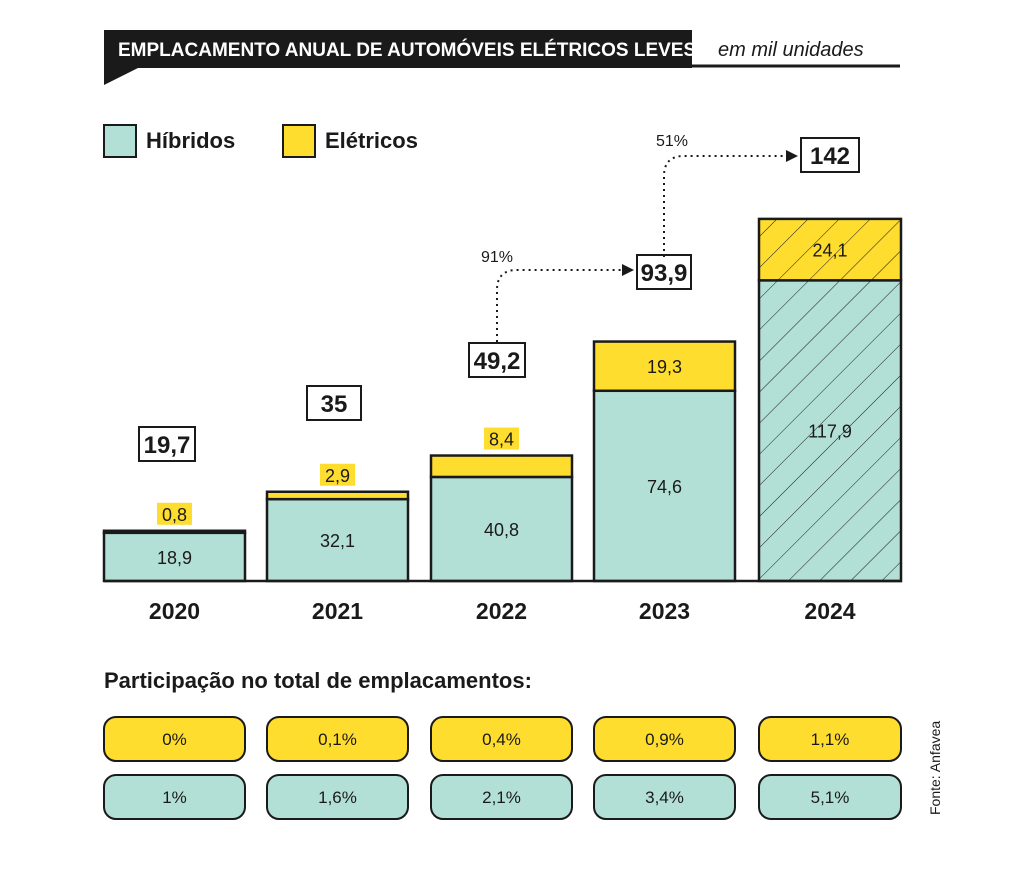 The width and height of the screenshot is (1024, 871). I want to click on growth-arrowhead-2023-2024, so click(792, 156).